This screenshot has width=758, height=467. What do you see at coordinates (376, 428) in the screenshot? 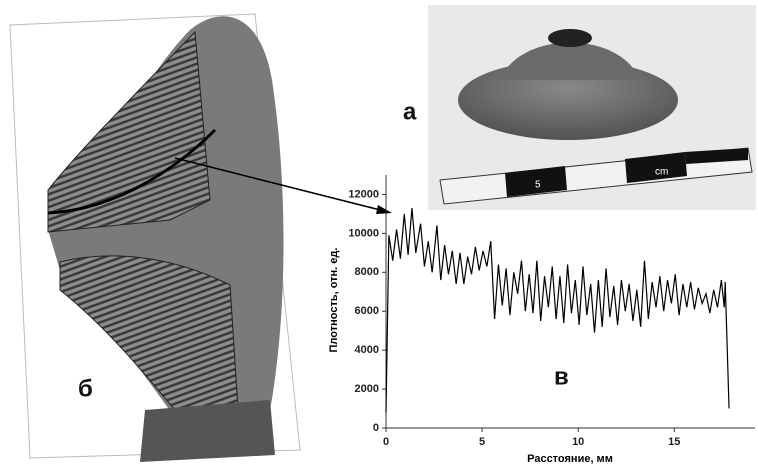
I see `y-tick-label: 0` at bounding box center [376, 428].